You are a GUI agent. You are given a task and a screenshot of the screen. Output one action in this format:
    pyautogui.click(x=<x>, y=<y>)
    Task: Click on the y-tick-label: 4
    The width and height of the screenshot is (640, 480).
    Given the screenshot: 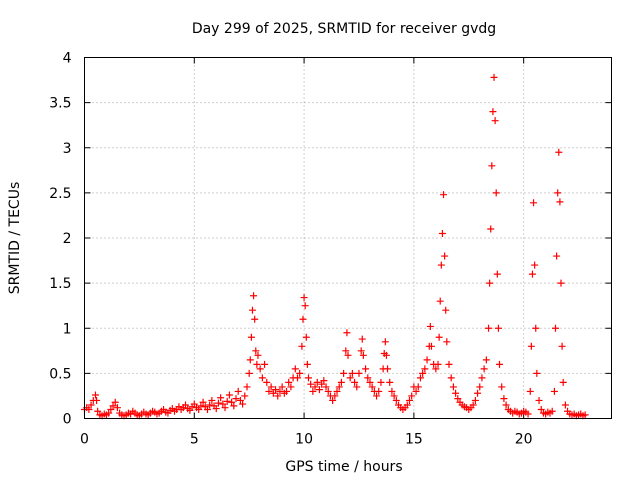 What is the action you would take?
    pyautogui.click(x=67, y=59)
    